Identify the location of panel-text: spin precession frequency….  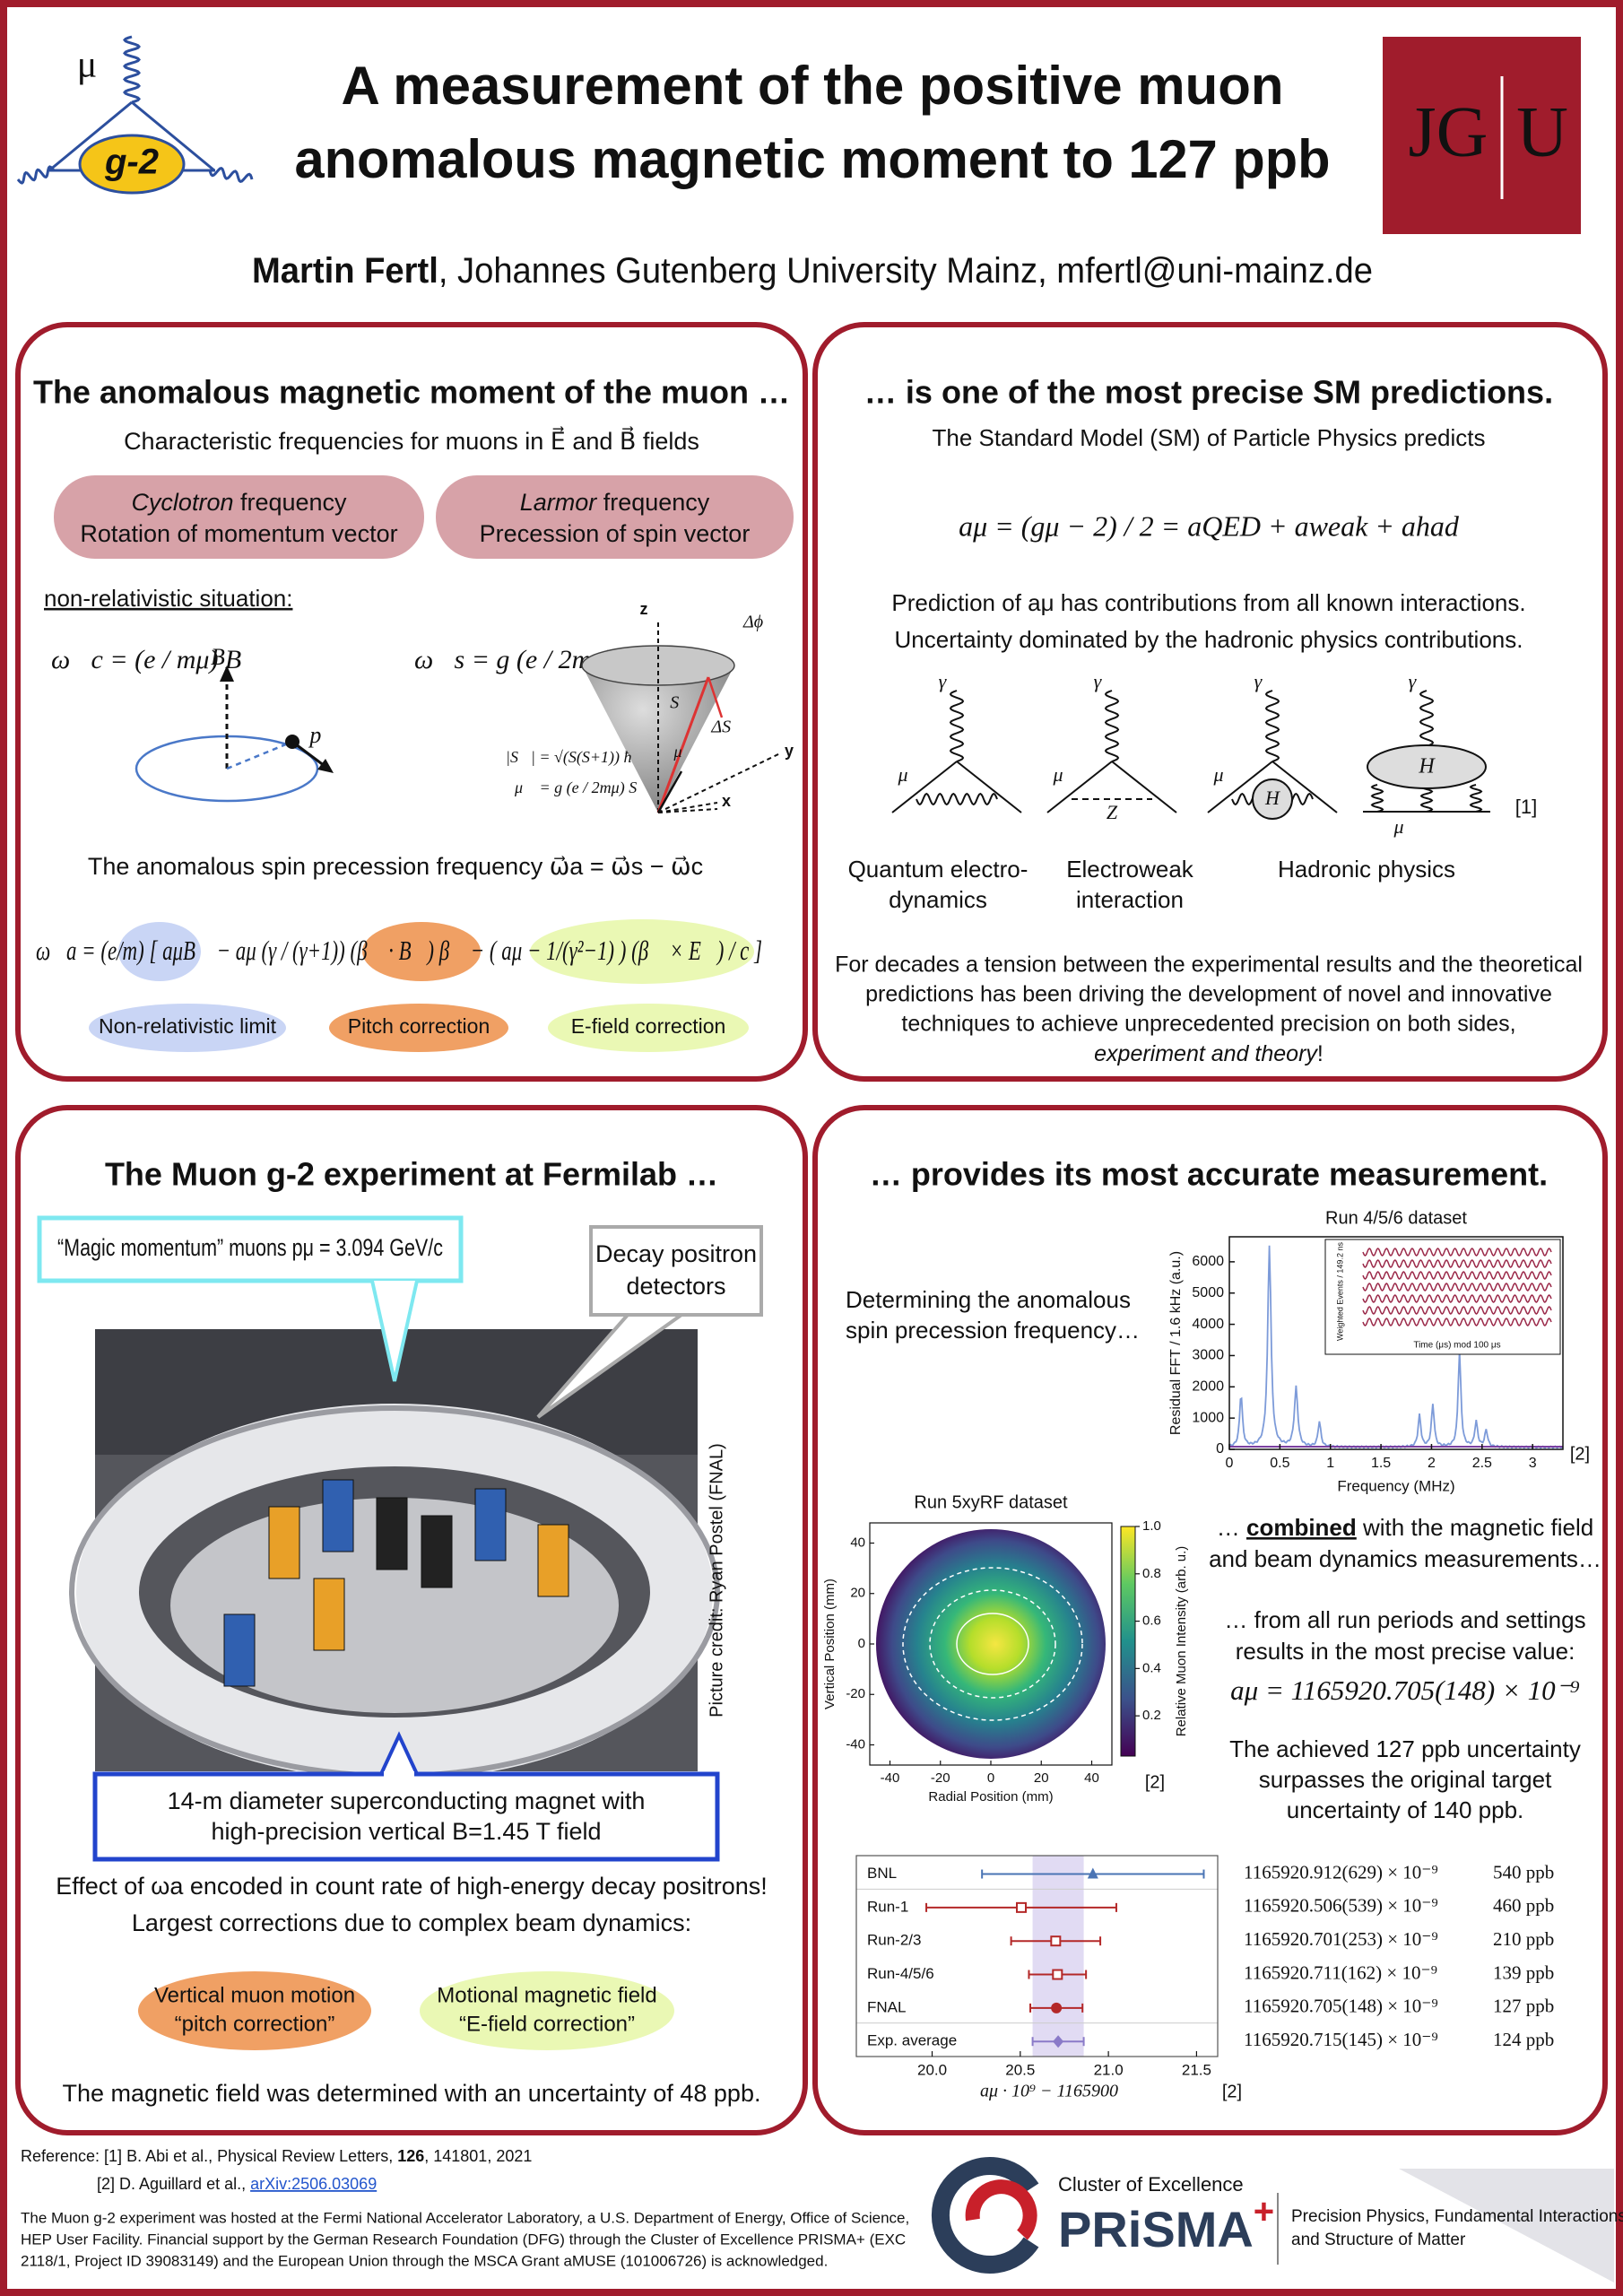
(993, 1330).